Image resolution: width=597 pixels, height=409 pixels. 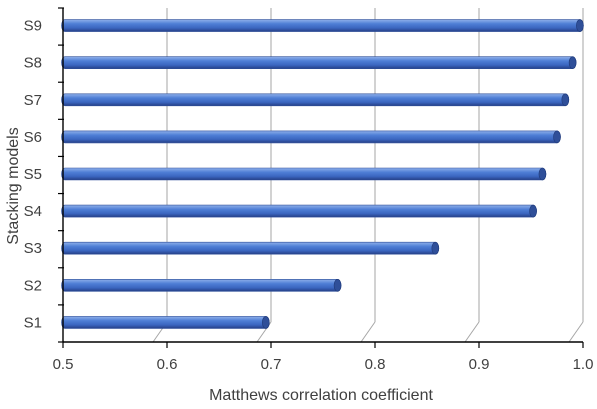 I want to click on bar-cap-s2, so click(x=337, y=285).